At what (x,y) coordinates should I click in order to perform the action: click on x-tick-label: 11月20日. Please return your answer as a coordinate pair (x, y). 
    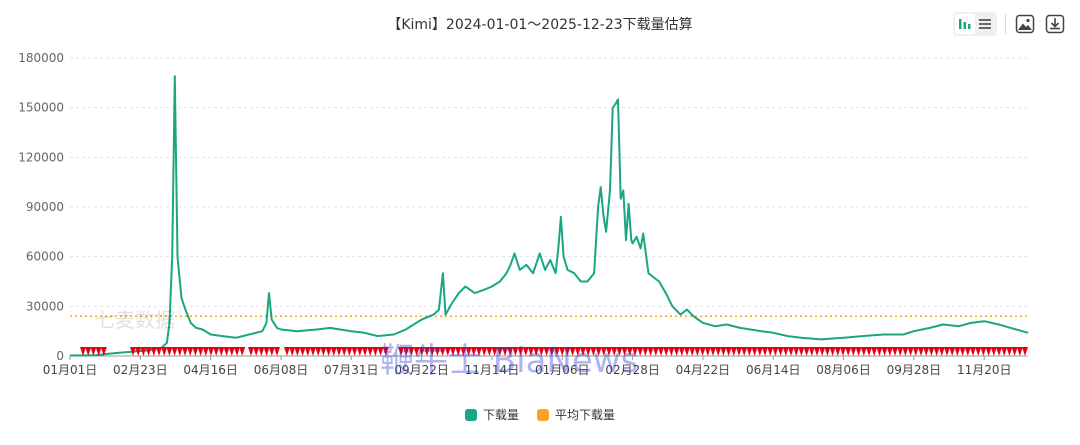
    Looking at the image, I should click on (984, 370).